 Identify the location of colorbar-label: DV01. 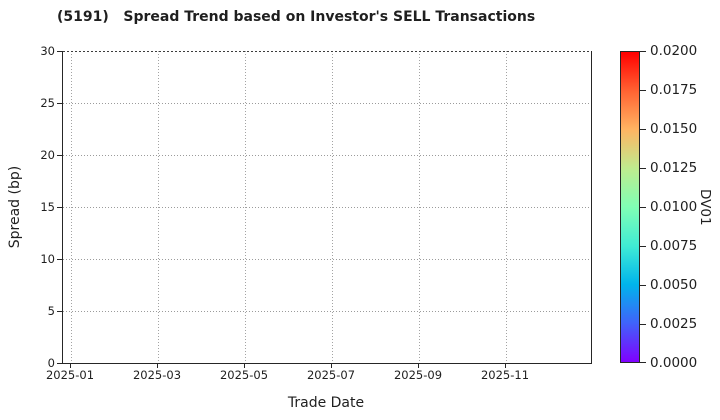
(705, 207).